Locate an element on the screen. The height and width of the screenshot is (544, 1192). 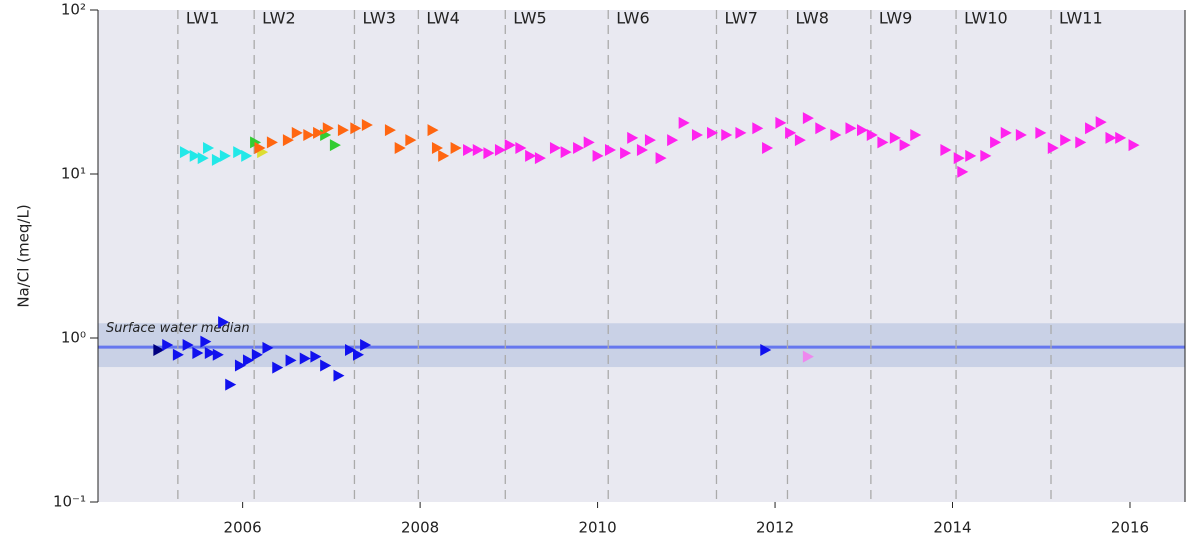
x-tick-label: 2006 is located at coordinates (243, 528).